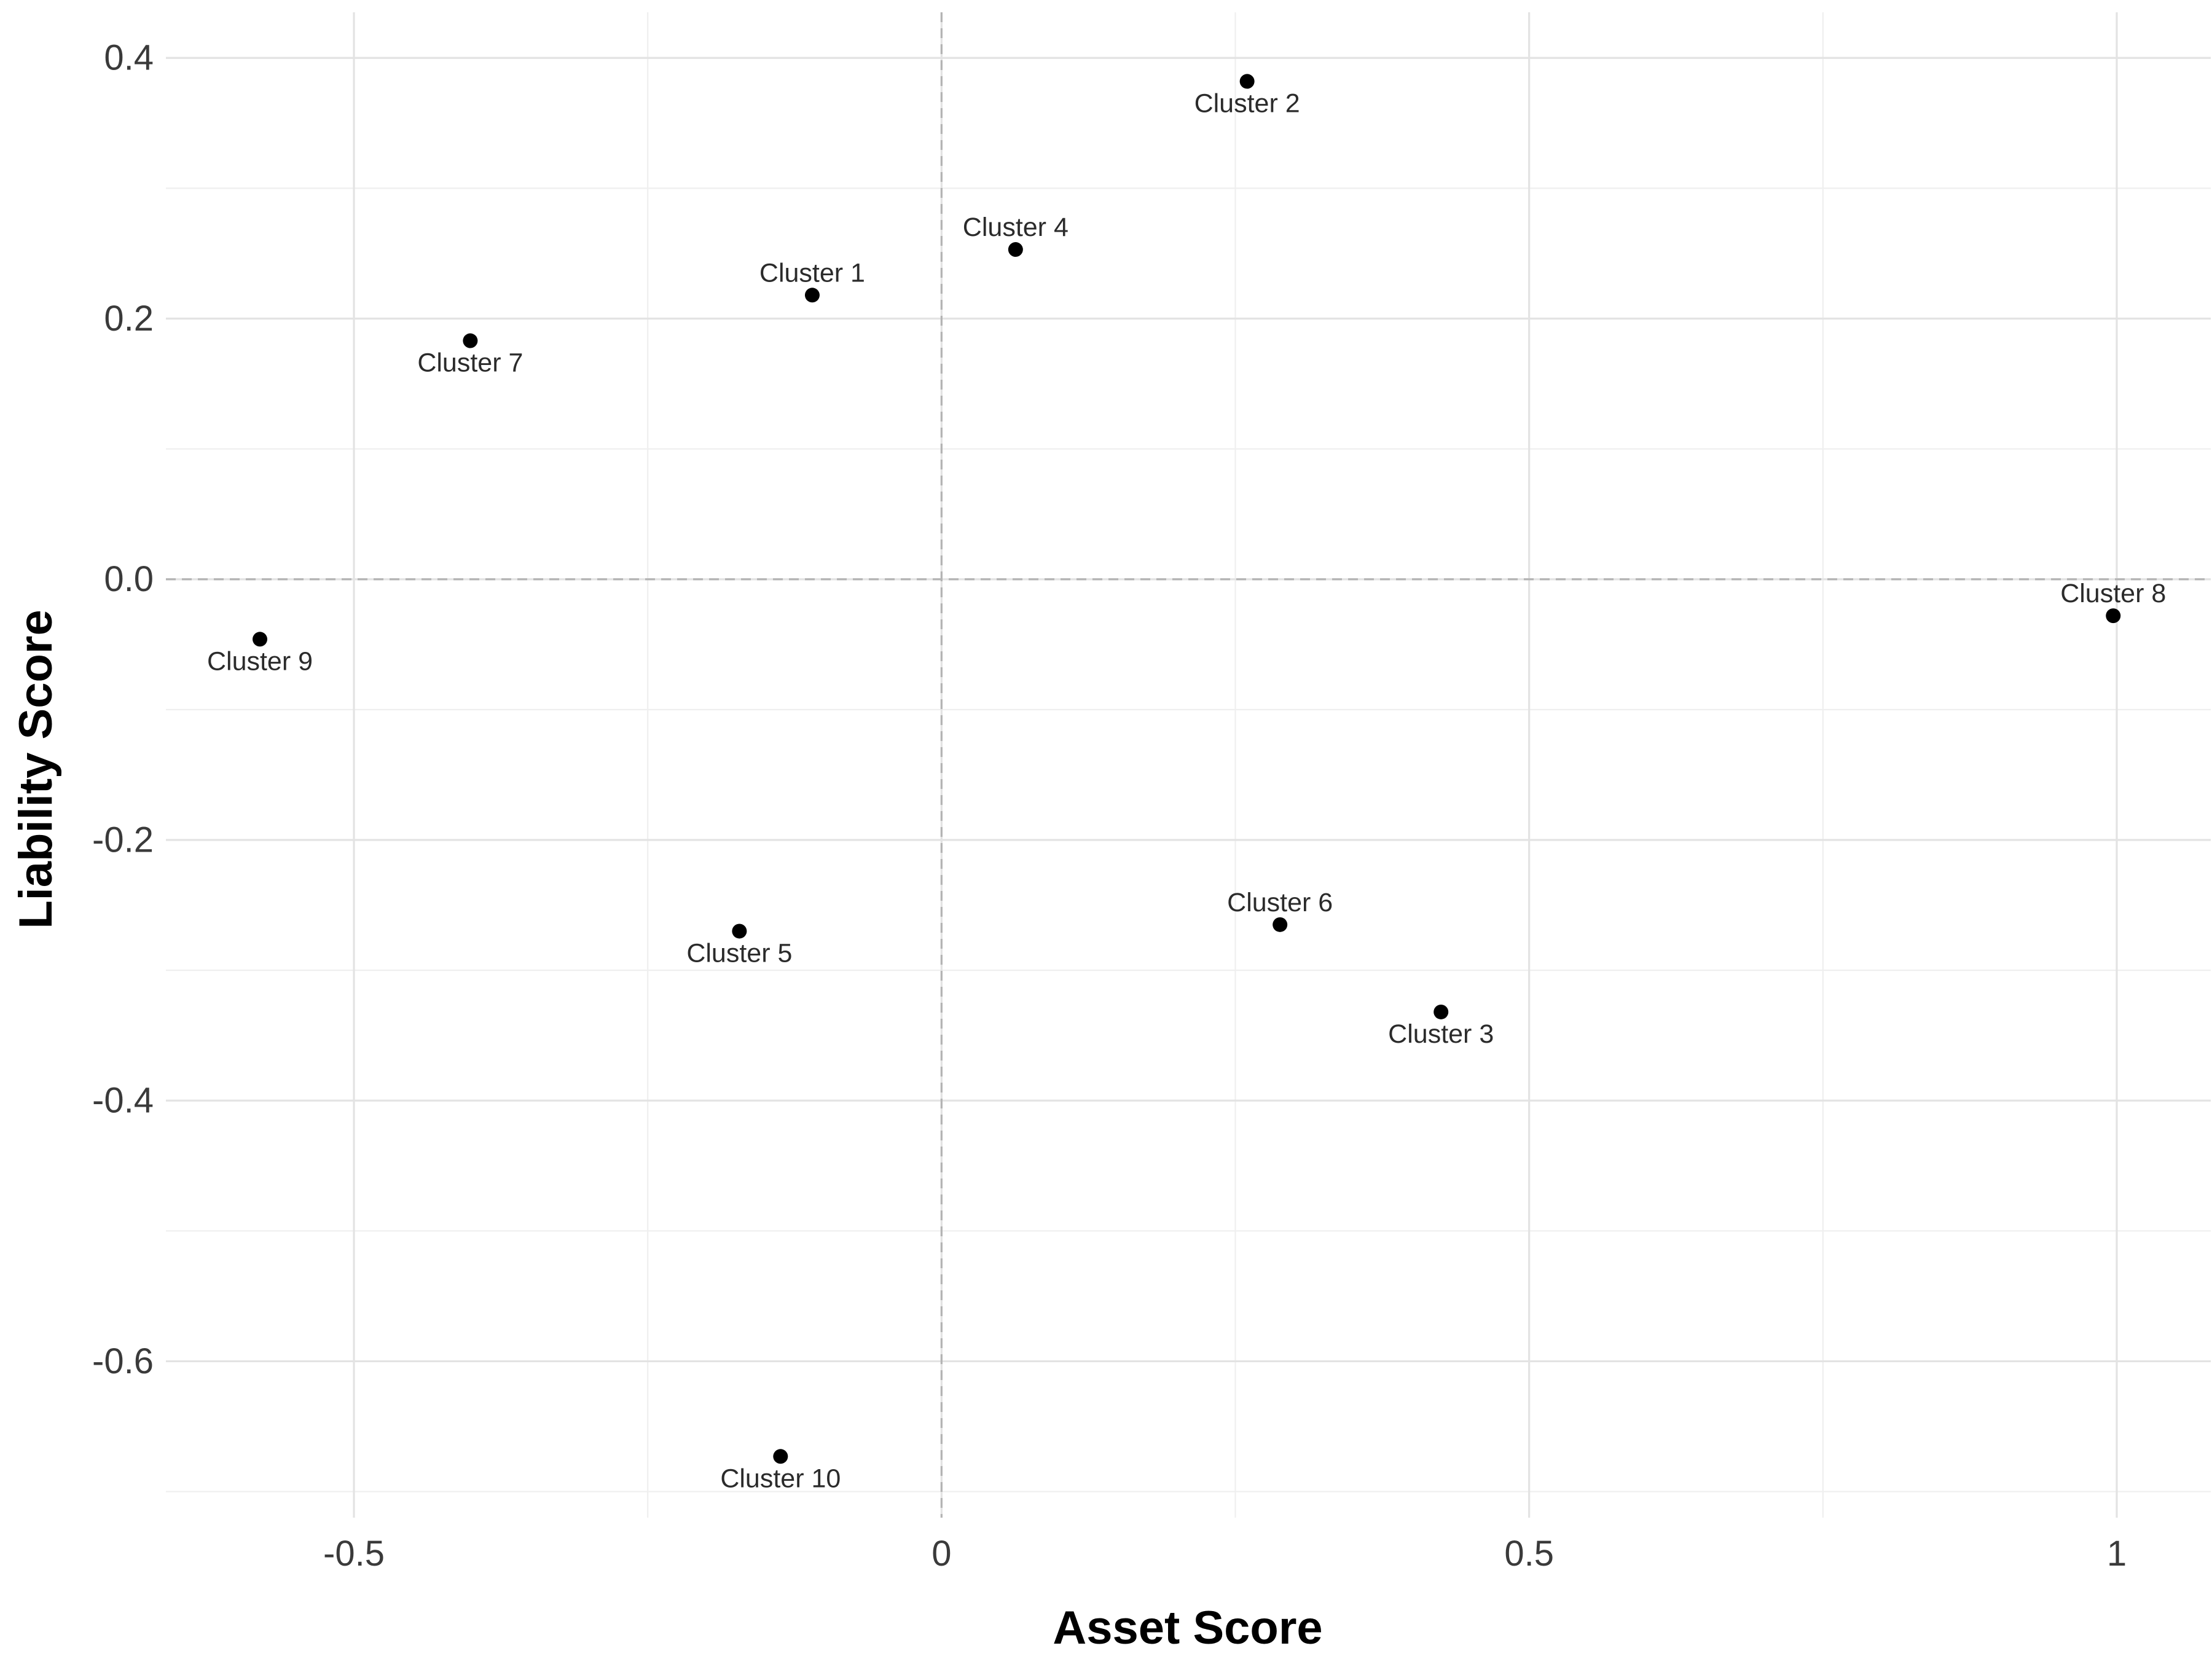 The image size is (2212, 1659). I want to click on point-label: Cluster 7, so click(470, 363).